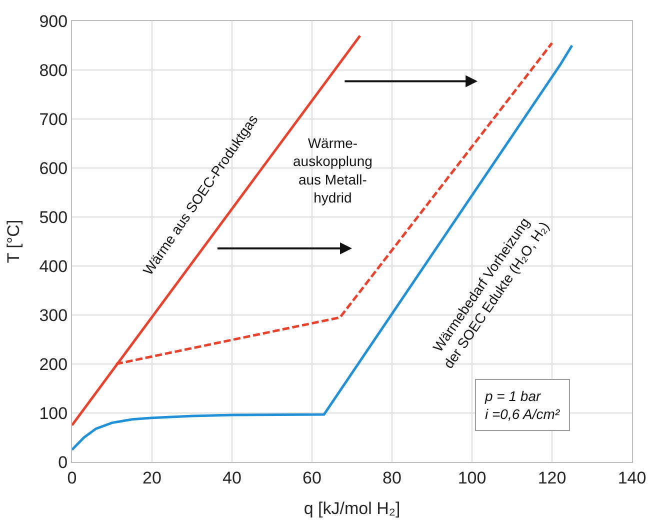  Describe the element at coordinates (53, 119) in the screenshot. I see `y-tick-label: 700` at that location.